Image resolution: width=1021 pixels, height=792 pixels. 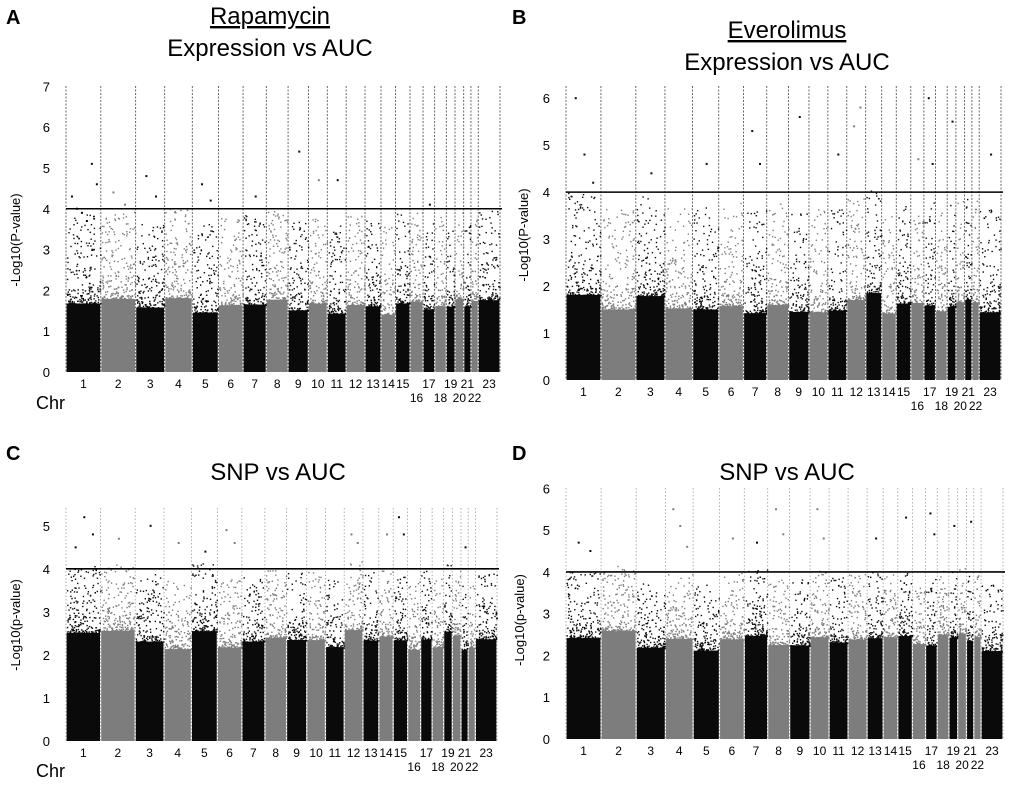 I want to click on chr-tick-label: 10, so click(x=318, y=384).